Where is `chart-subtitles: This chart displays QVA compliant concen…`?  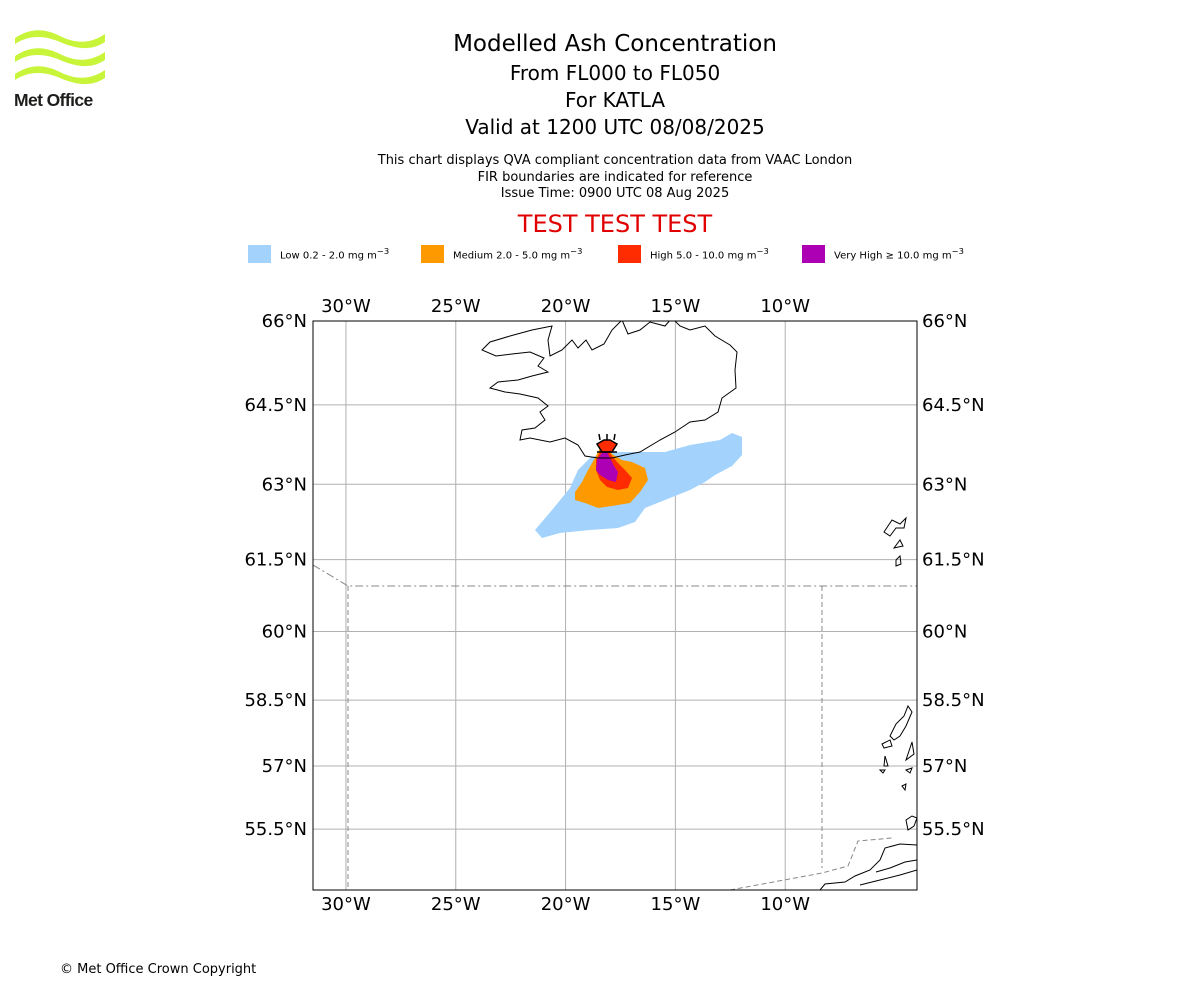 chart-subtitles: This chart displays QVA compliant concen… is located at coordinates (615, 178).